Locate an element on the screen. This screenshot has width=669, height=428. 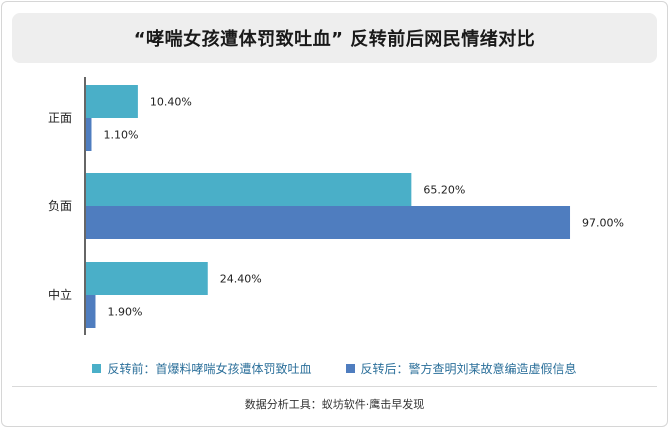
legend-label-after: 反转后：警方查明刘某故意编造虚假信息 is located at coordinates (468, 368).